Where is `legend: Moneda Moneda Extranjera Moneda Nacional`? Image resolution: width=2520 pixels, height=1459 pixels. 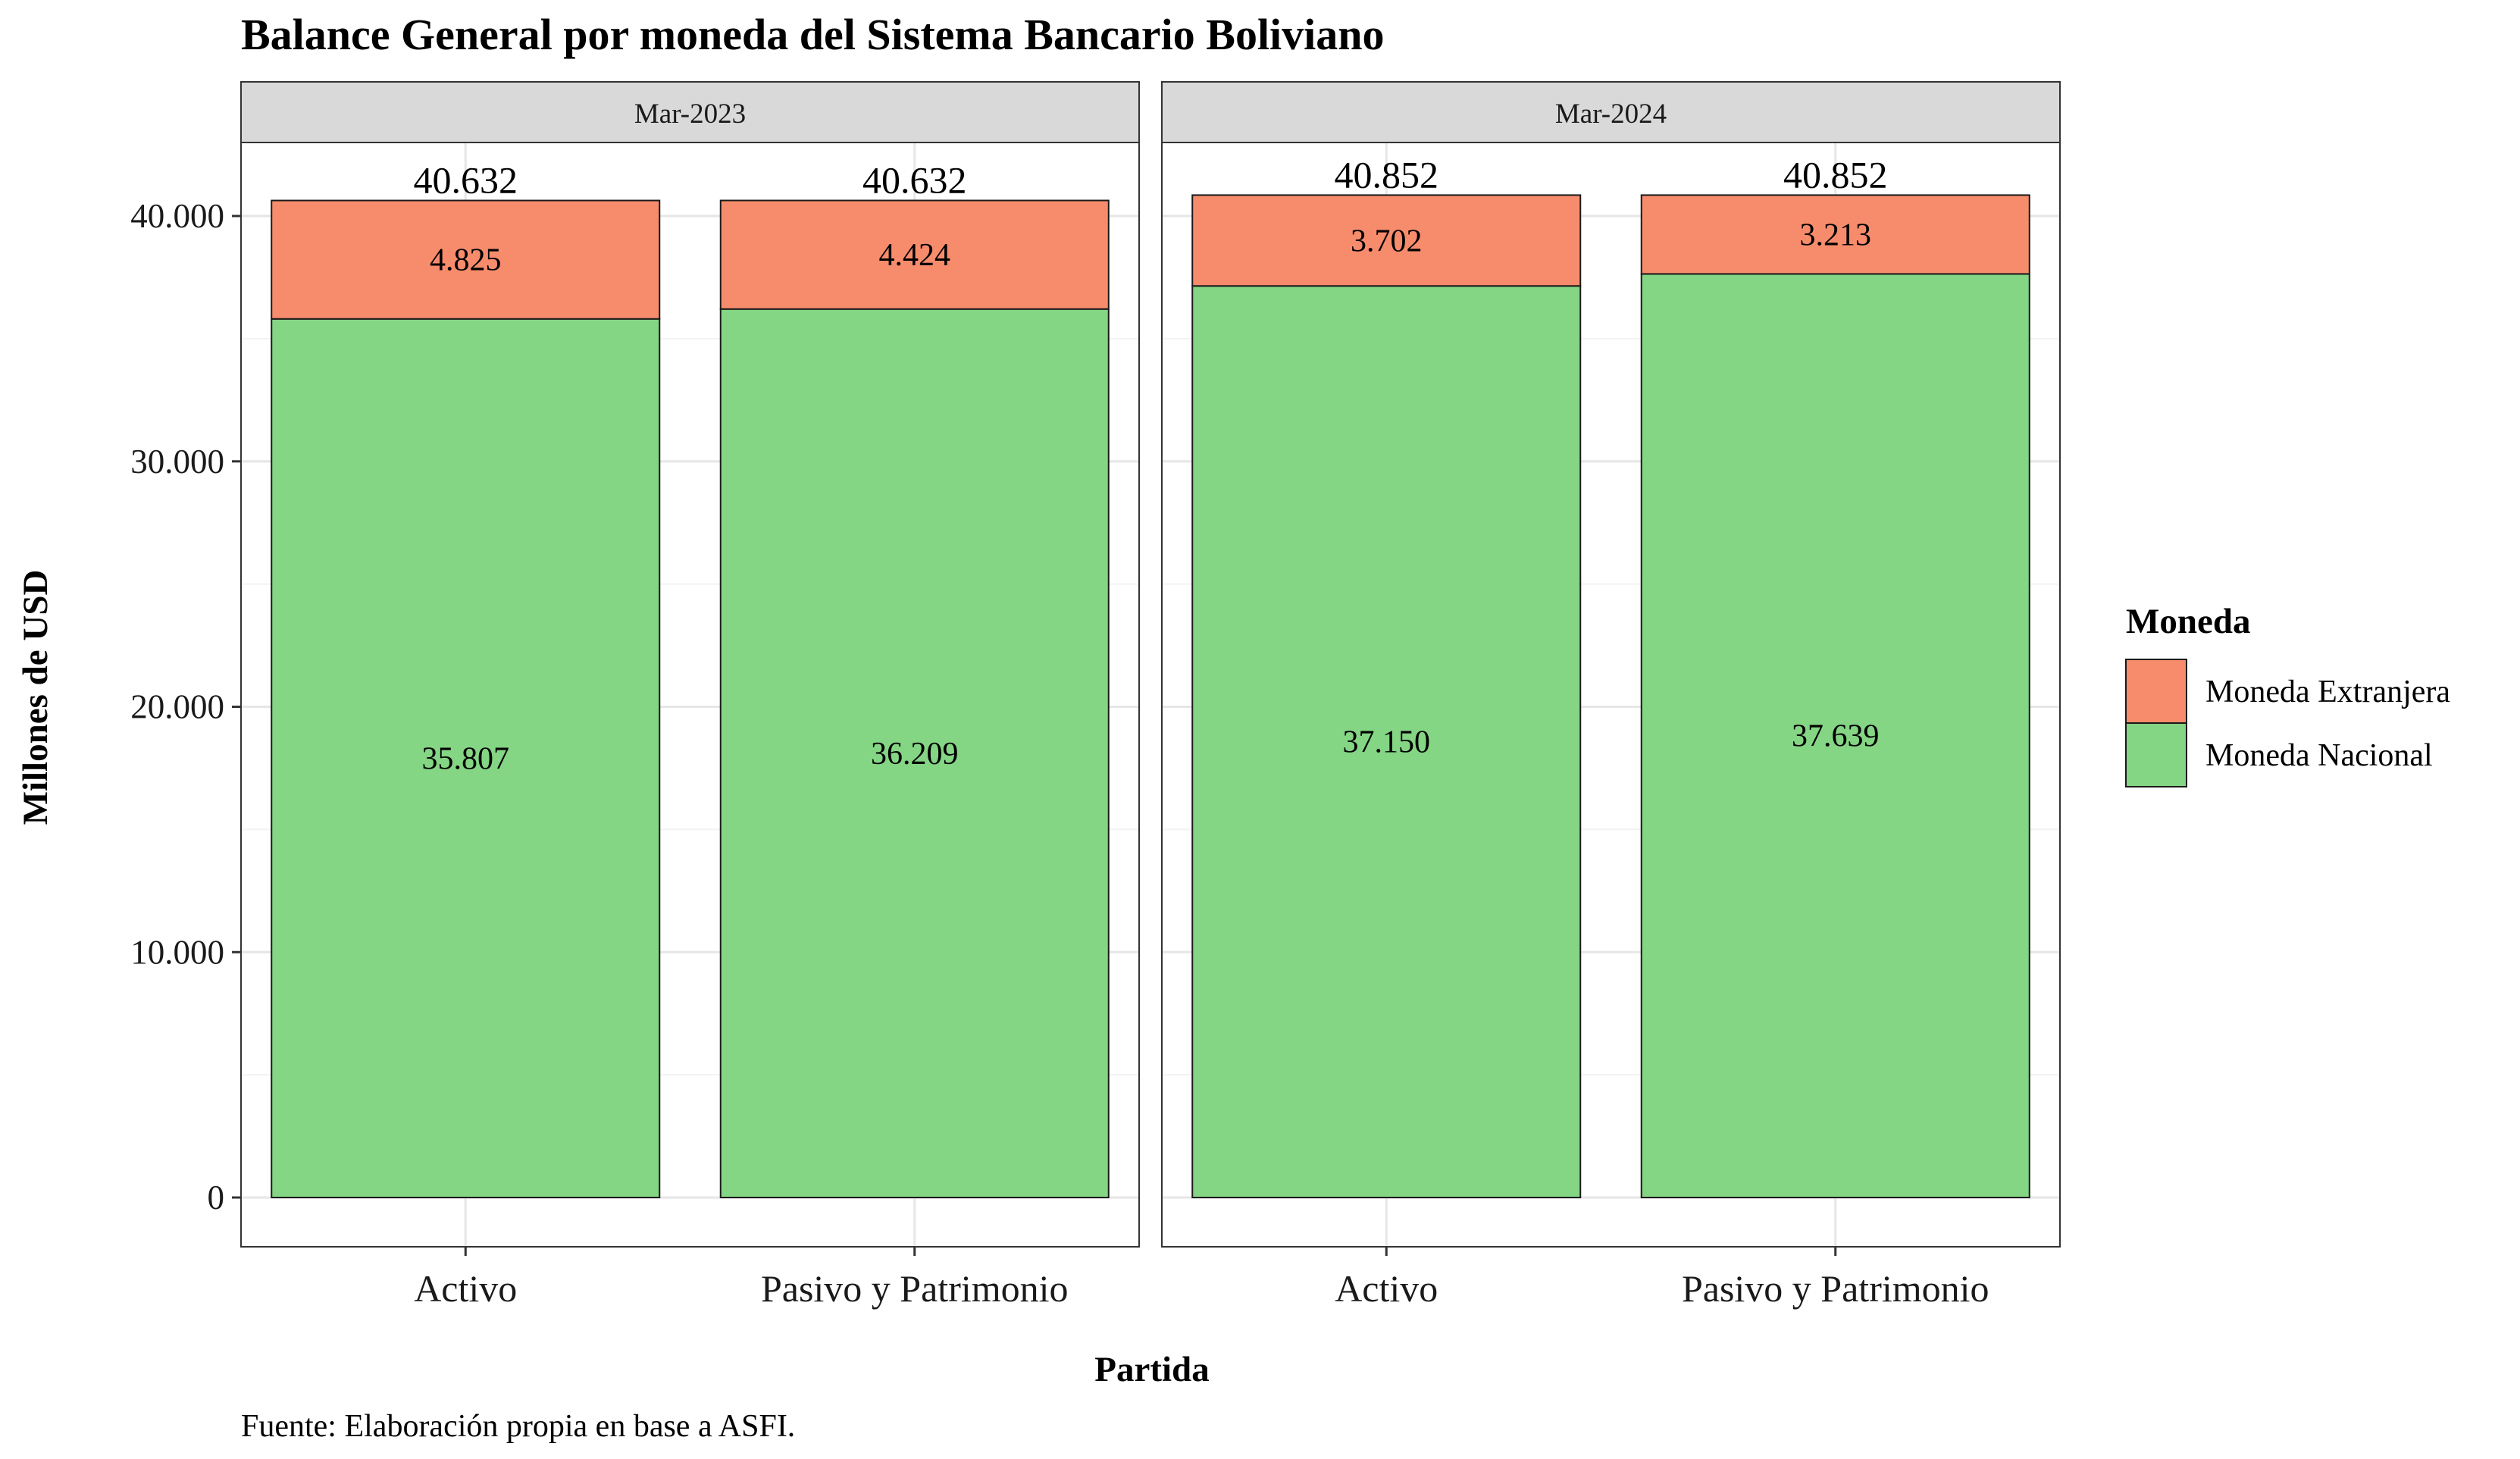
legend: Moneda Moneda Extranjera Moneda Nacional is located at coordinates (2287, 694).